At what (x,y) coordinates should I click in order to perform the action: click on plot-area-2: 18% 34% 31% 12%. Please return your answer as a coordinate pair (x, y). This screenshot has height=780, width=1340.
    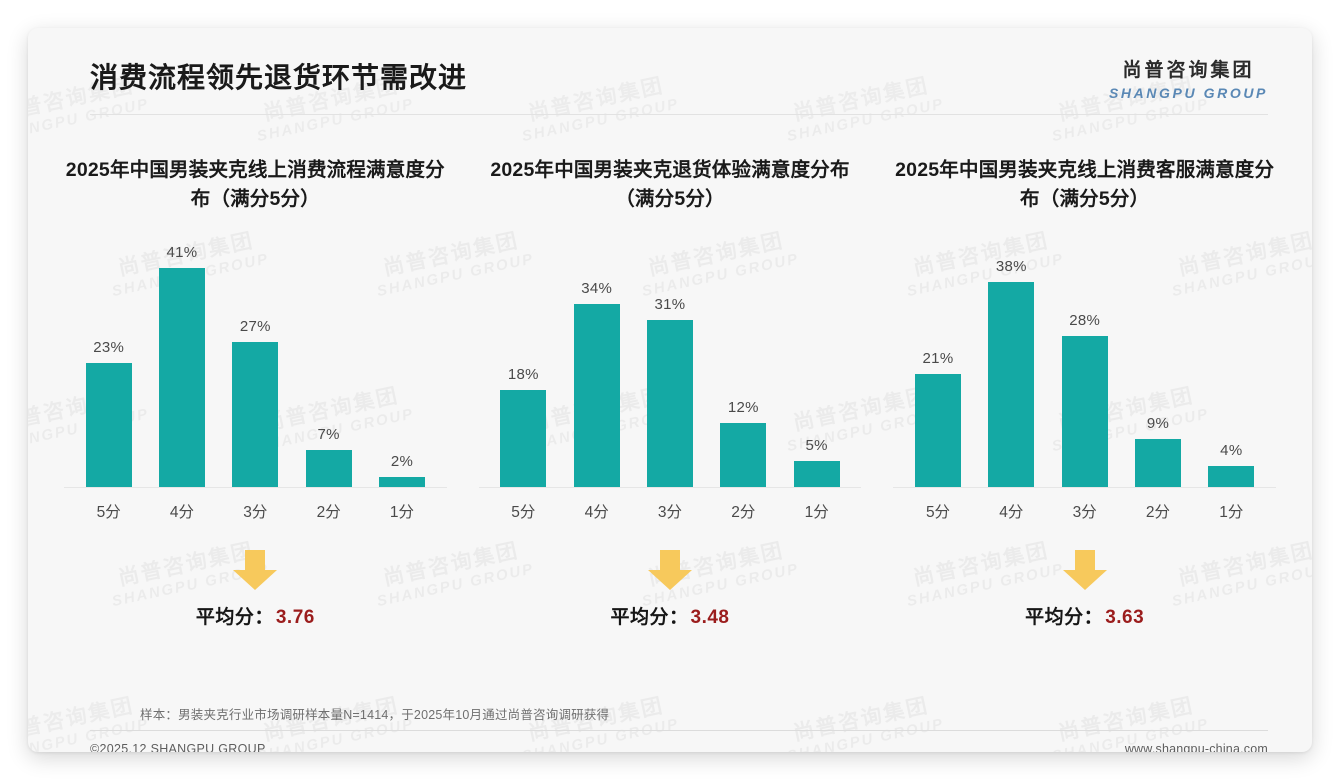
    Looking at the image, I should click on (670, 366).